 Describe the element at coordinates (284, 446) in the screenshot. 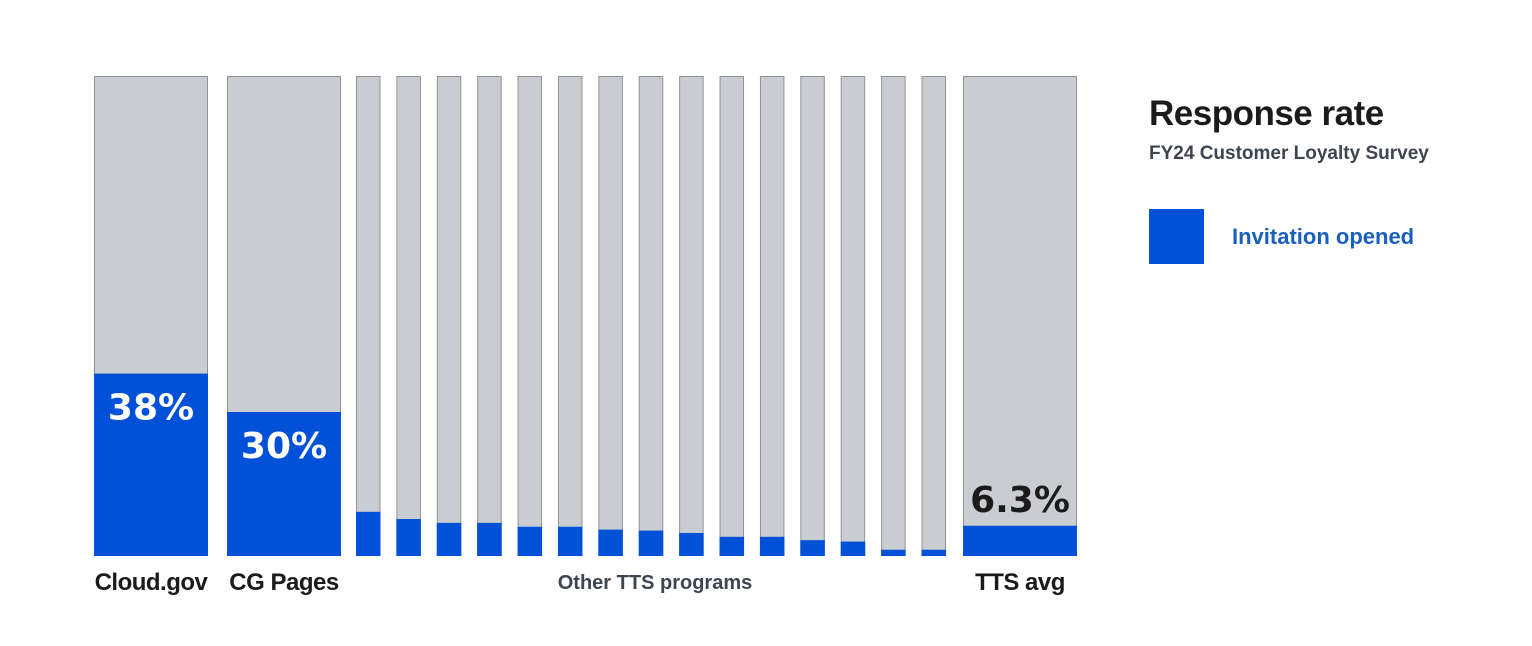

I see `data-label: 30%` at that location.